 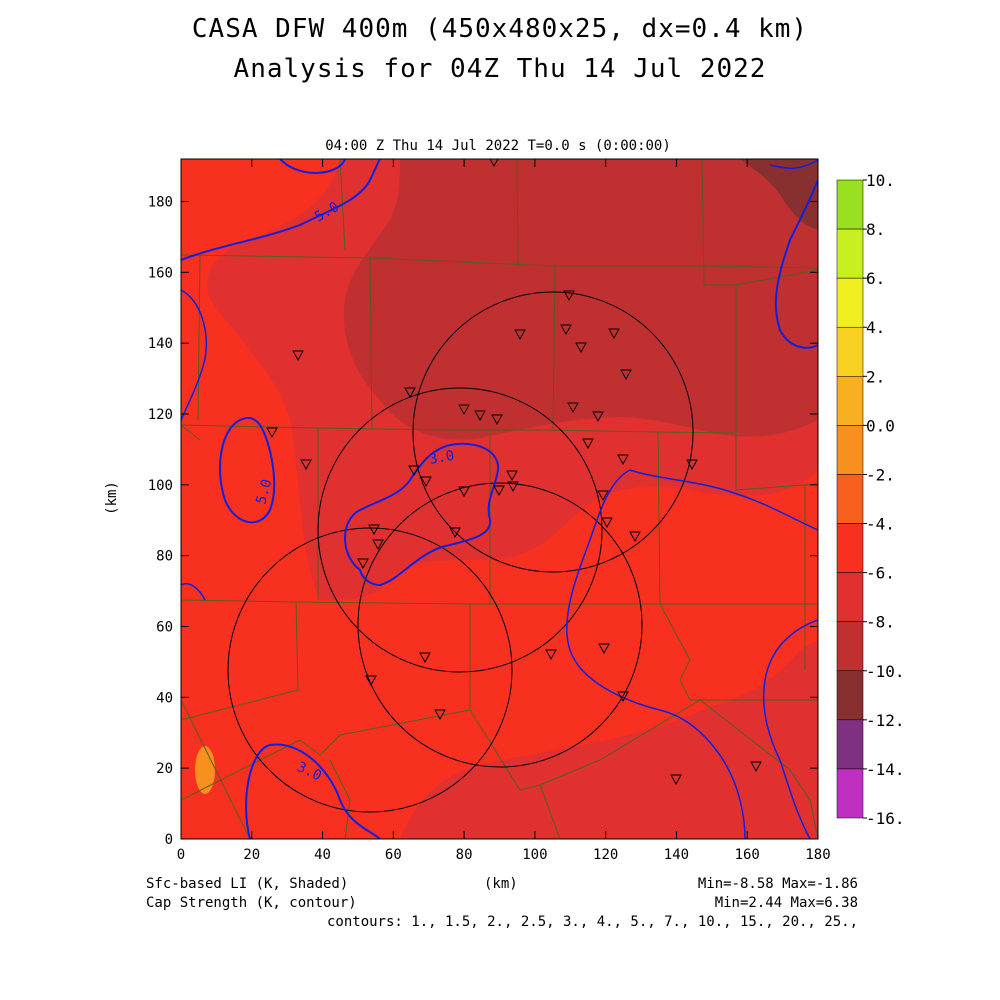 What do you see at coordinates (181, 855) in the screenshot?
I see `x-tick-label: 0` at bounding box center [181, 855].